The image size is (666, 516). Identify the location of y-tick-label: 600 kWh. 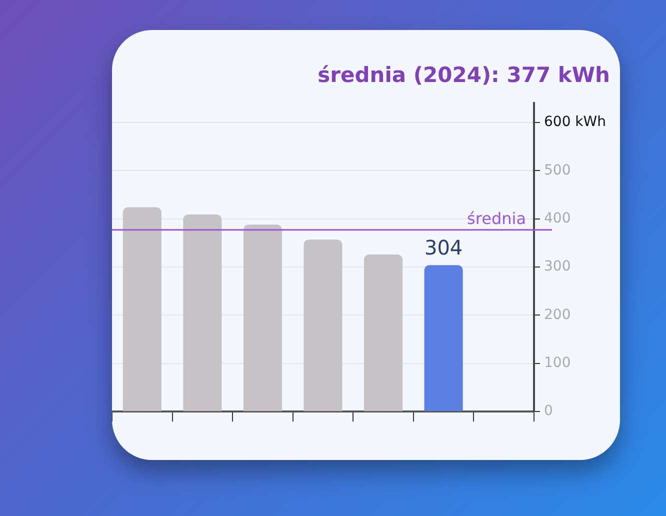
(575, 122).